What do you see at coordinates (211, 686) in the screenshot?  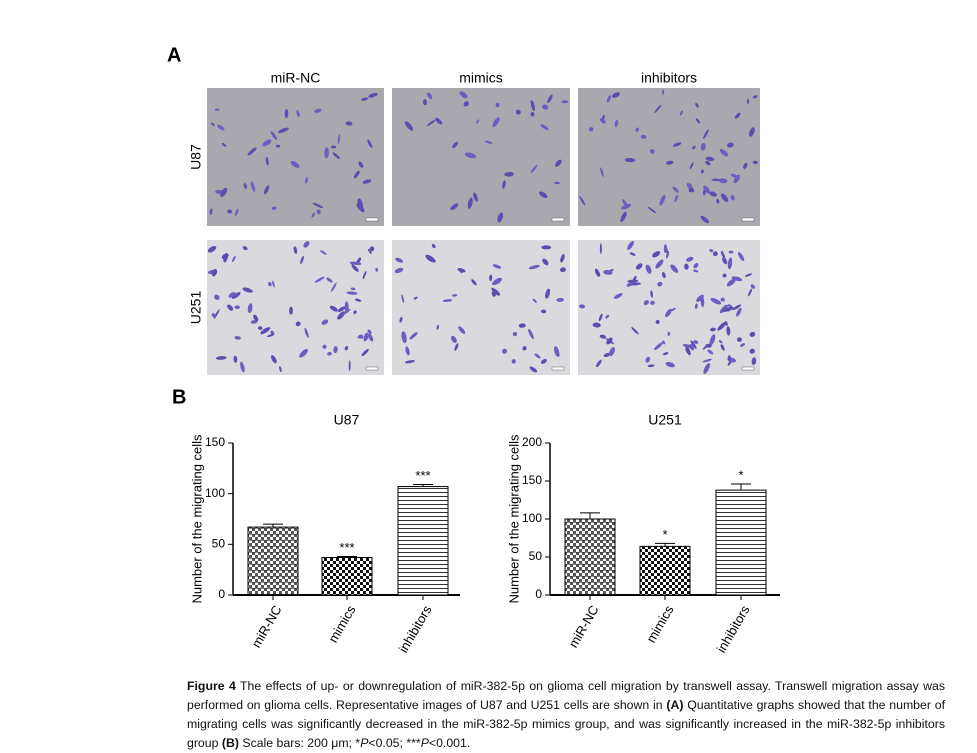 I see `caption-label: Figure 4` at bounding box center [211, 686].